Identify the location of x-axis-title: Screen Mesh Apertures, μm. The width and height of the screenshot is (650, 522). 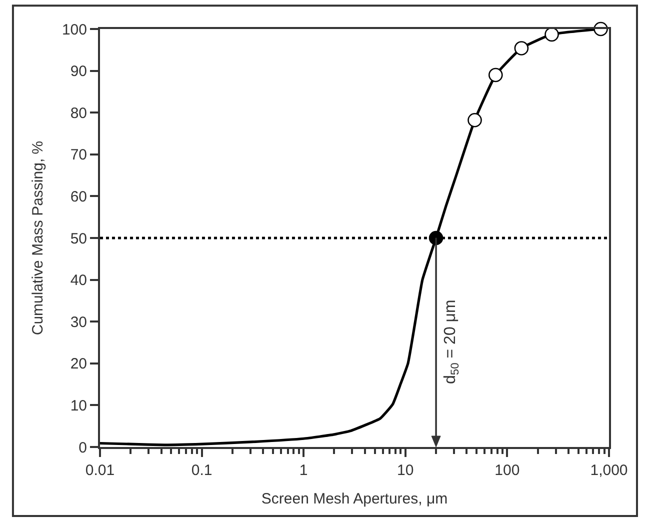
(354, 499).